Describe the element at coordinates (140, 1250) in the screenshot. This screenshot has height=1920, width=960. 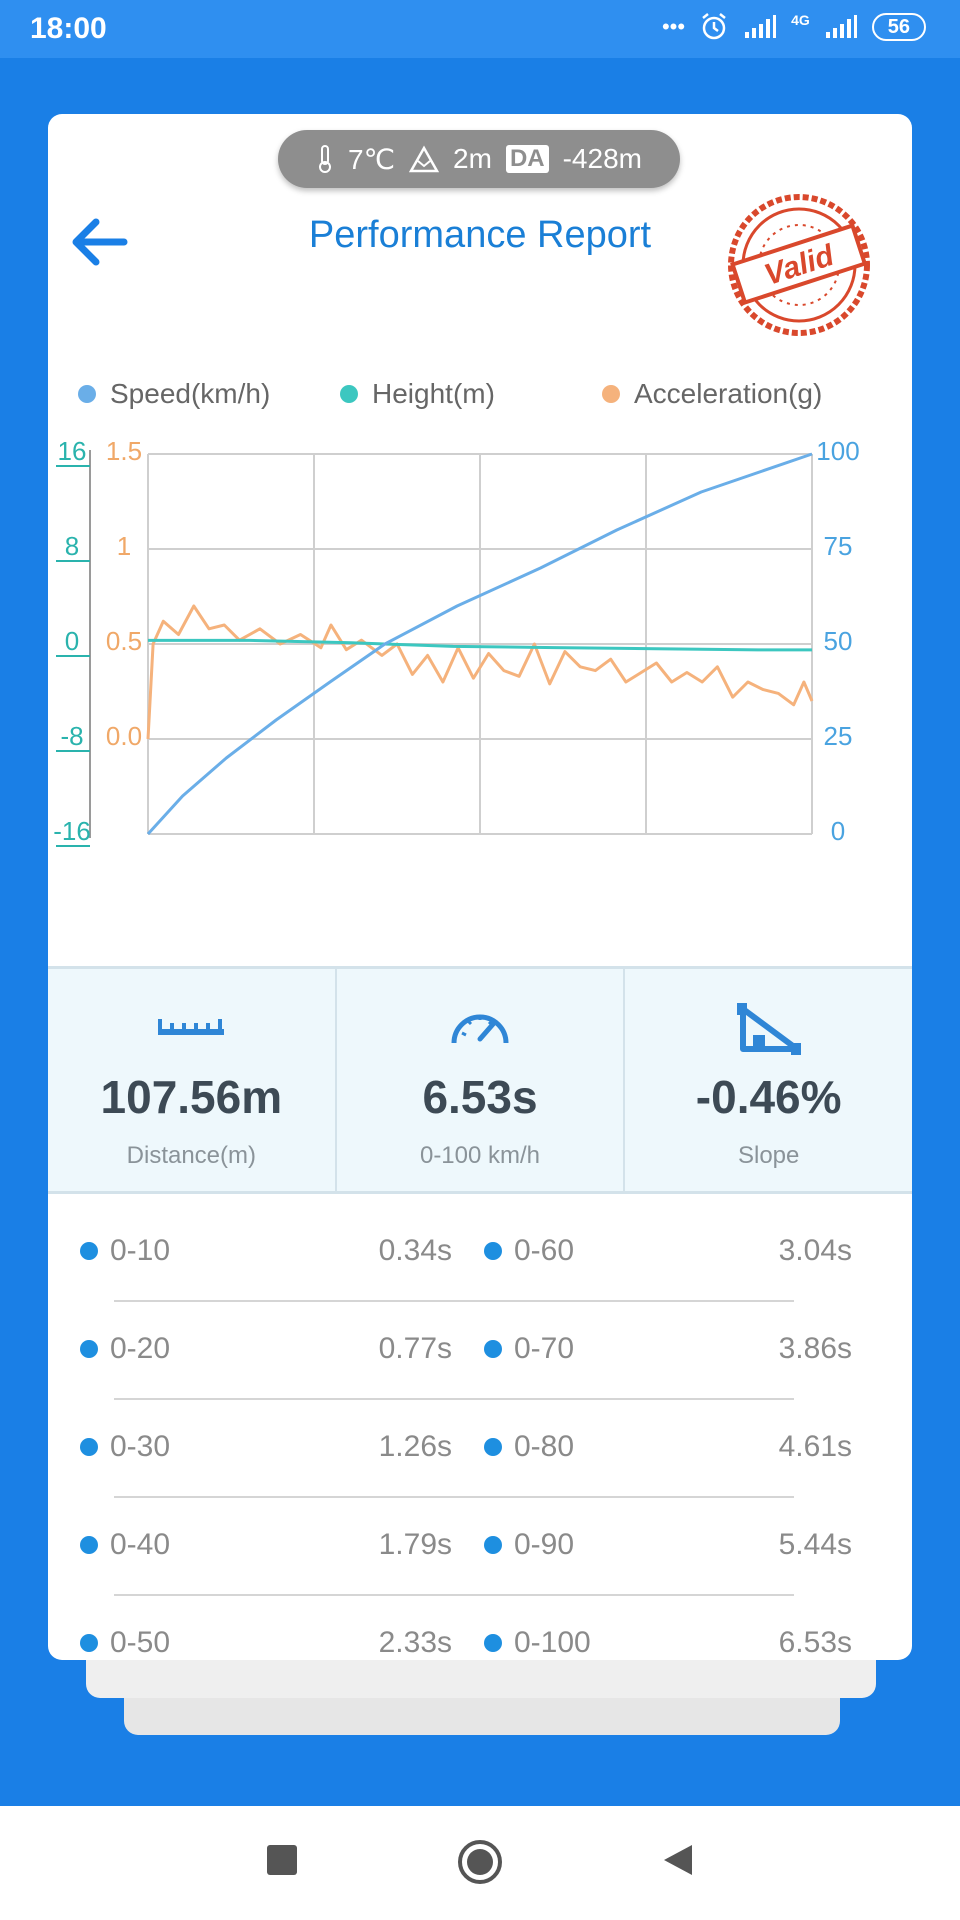
I see `split-left-range-label: 0-10` at that location.